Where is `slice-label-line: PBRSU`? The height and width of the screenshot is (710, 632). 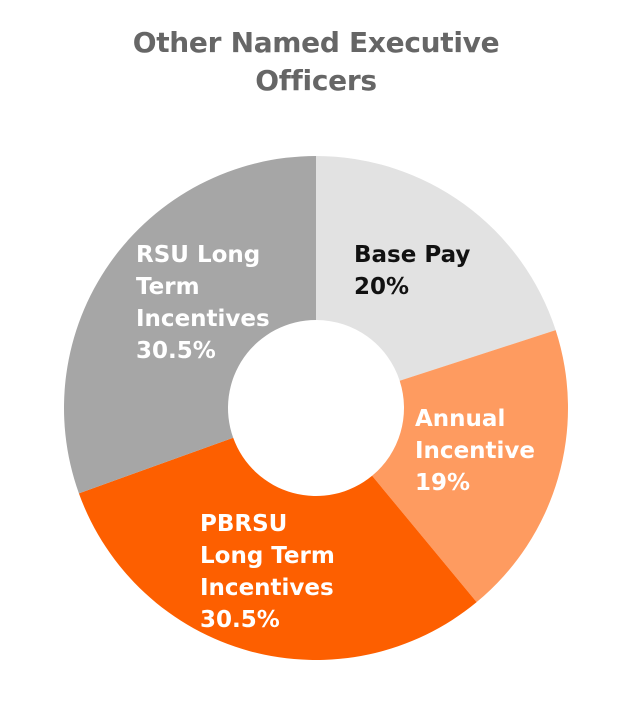
slice-label-line: PBRSU is located at coordinates (243, 524).